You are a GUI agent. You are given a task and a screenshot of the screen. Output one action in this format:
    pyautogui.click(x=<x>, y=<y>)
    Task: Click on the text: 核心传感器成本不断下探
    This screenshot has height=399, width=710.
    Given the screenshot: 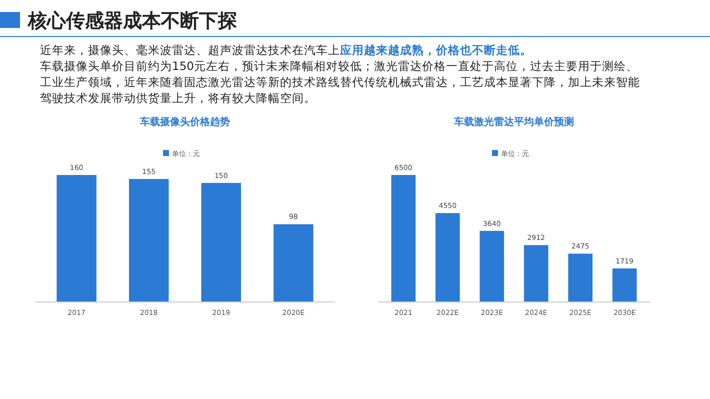 What is the action you would take?
    pyautogui.click(x=132, y=21)
    